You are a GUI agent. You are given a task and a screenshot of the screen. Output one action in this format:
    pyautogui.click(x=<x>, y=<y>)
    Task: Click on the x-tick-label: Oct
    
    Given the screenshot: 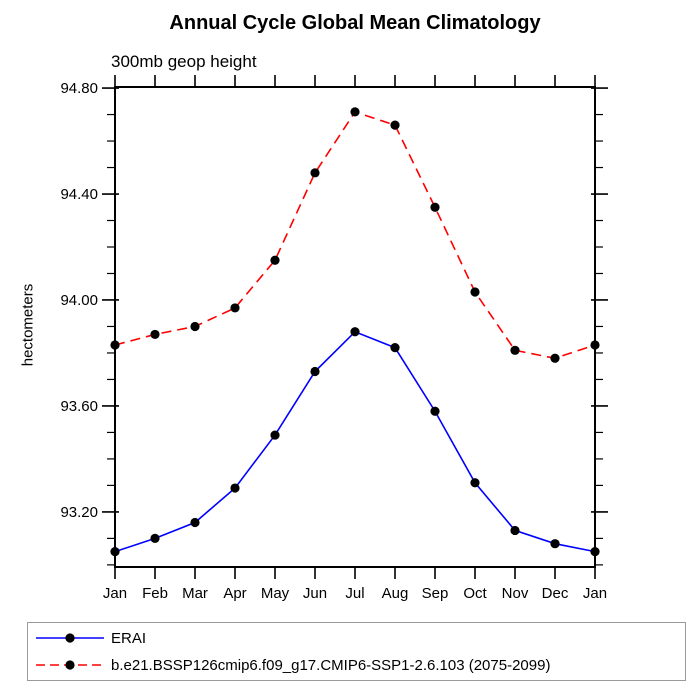 What is the action you would take?
    pyautogui.click(x=475, y=593)
    